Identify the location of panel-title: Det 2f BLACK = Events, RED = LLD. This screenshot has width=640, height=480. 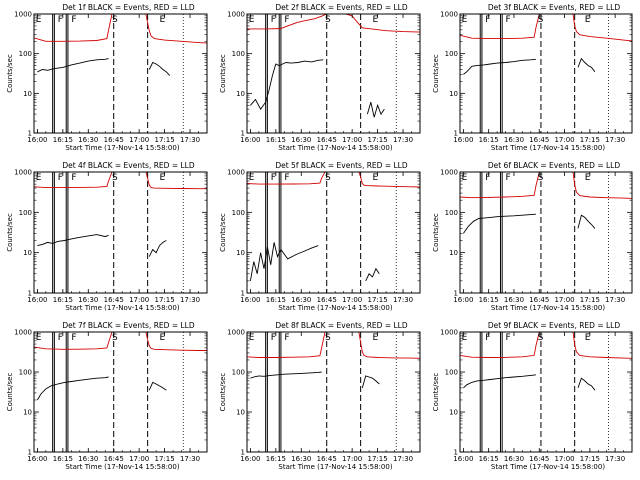
(341, 7).